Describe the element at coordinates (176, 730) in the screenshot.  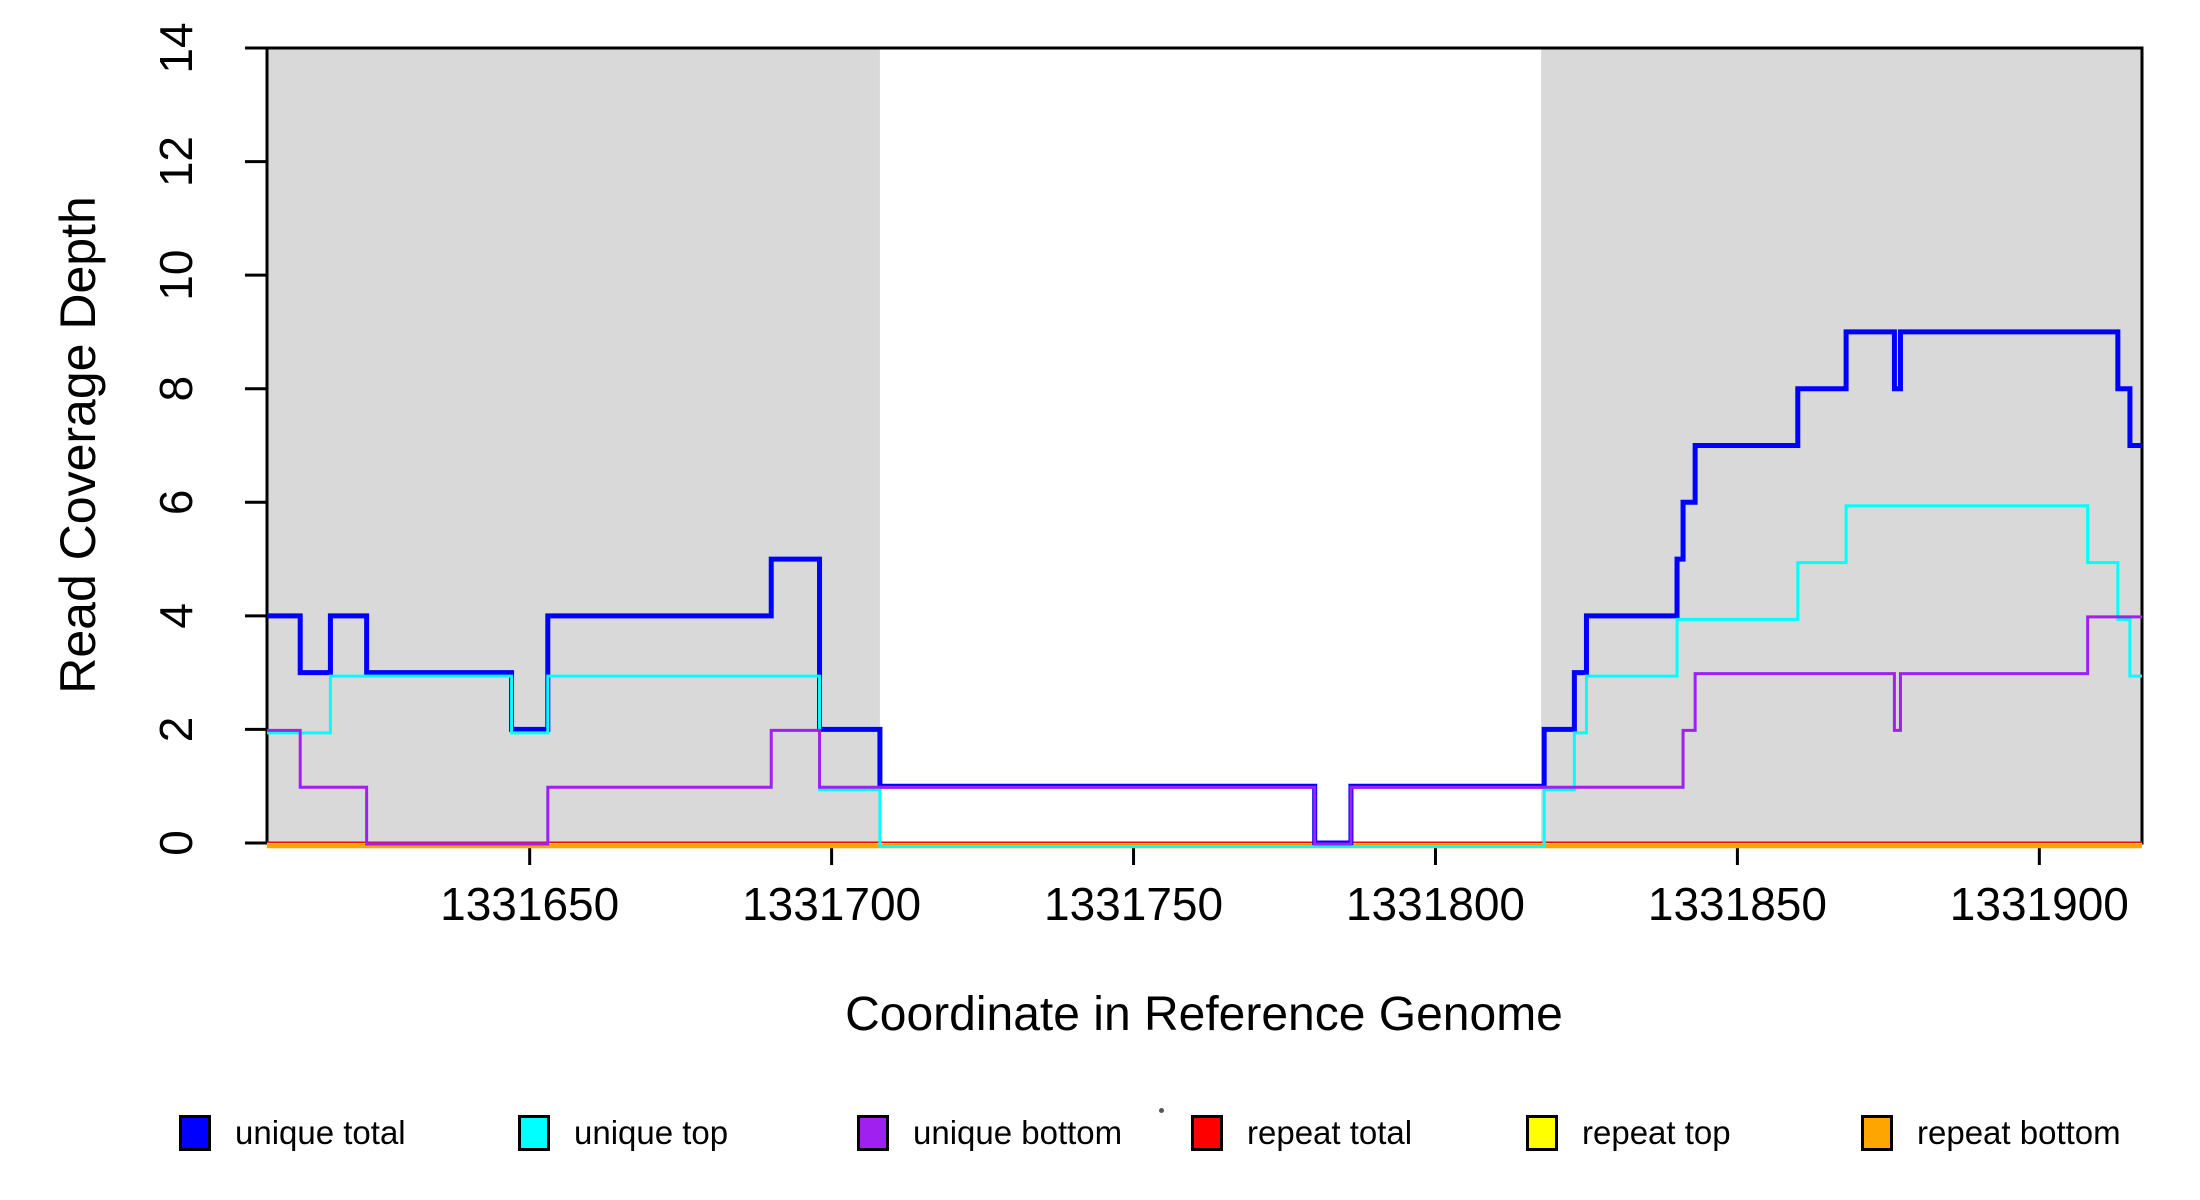
I see `y-tick-label: 2` at that location.